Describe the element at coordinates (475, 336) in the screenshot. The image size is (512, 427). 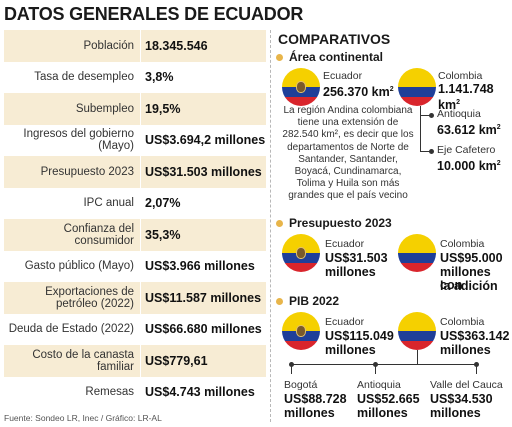
I see `pib-colombia-value: US$363.142` at that location.